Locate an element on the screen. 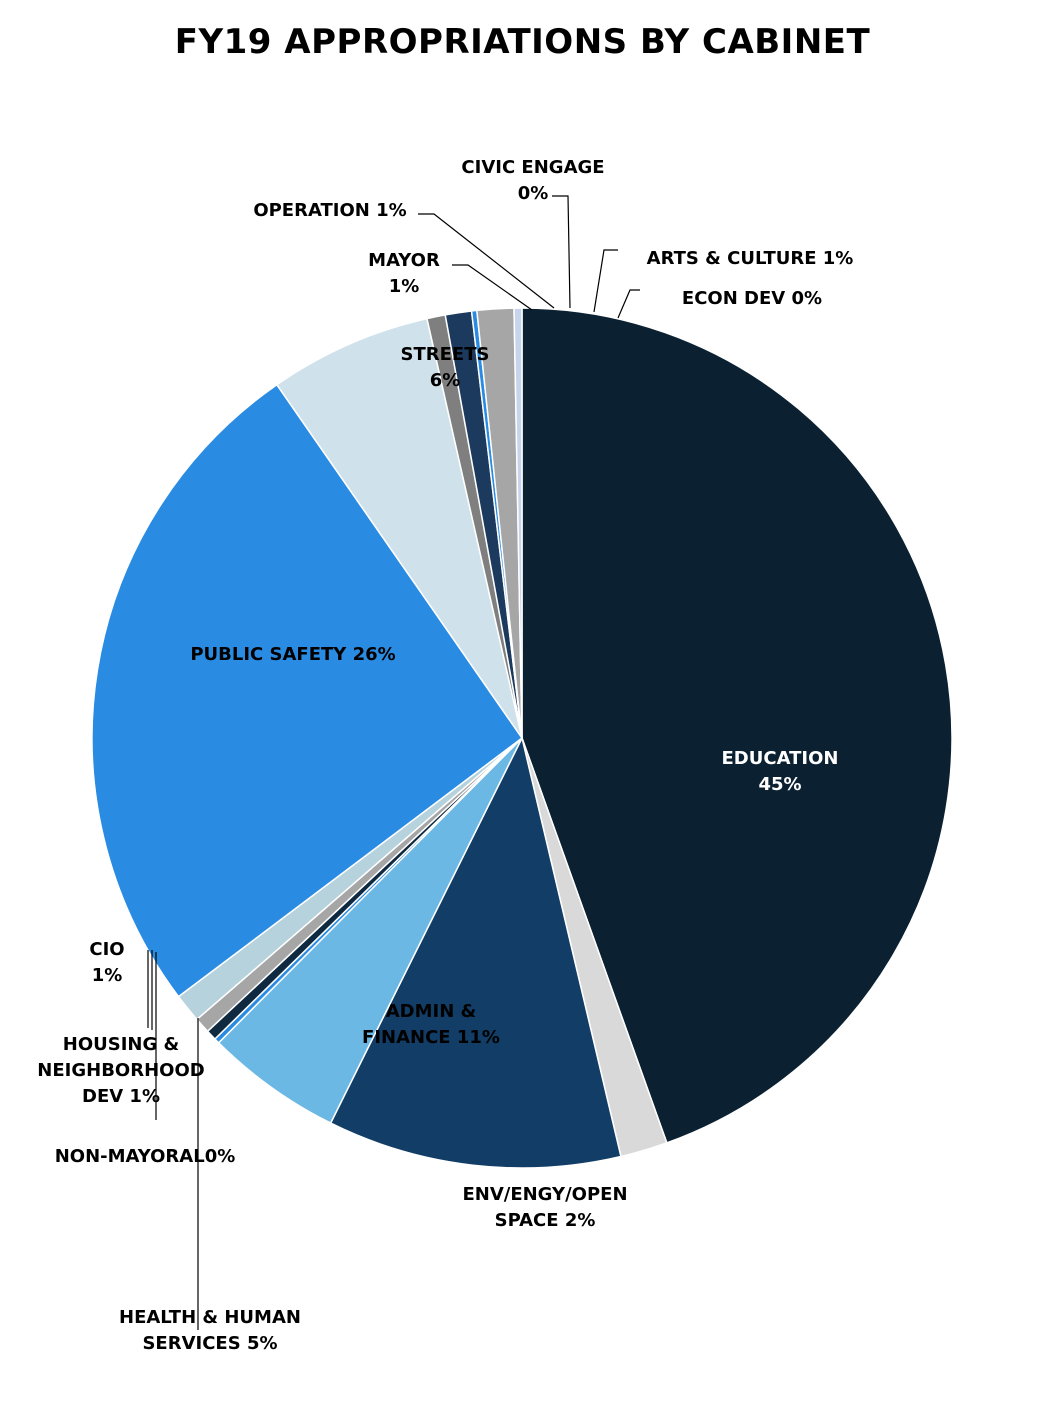 This screenshot has height=1406, width=1045. leader-line-mayor is located at coordinates (492, 287).